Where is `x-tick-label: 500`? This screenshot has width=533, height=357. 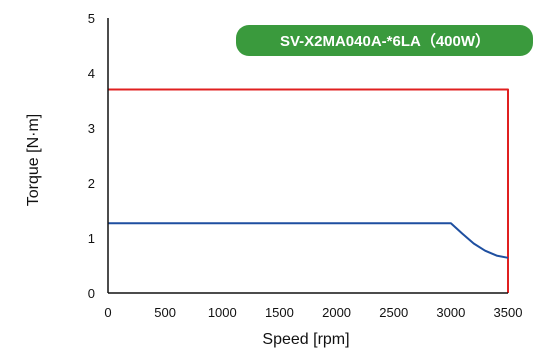
x-tick-label: 500 is located at coordinates (165, 312).